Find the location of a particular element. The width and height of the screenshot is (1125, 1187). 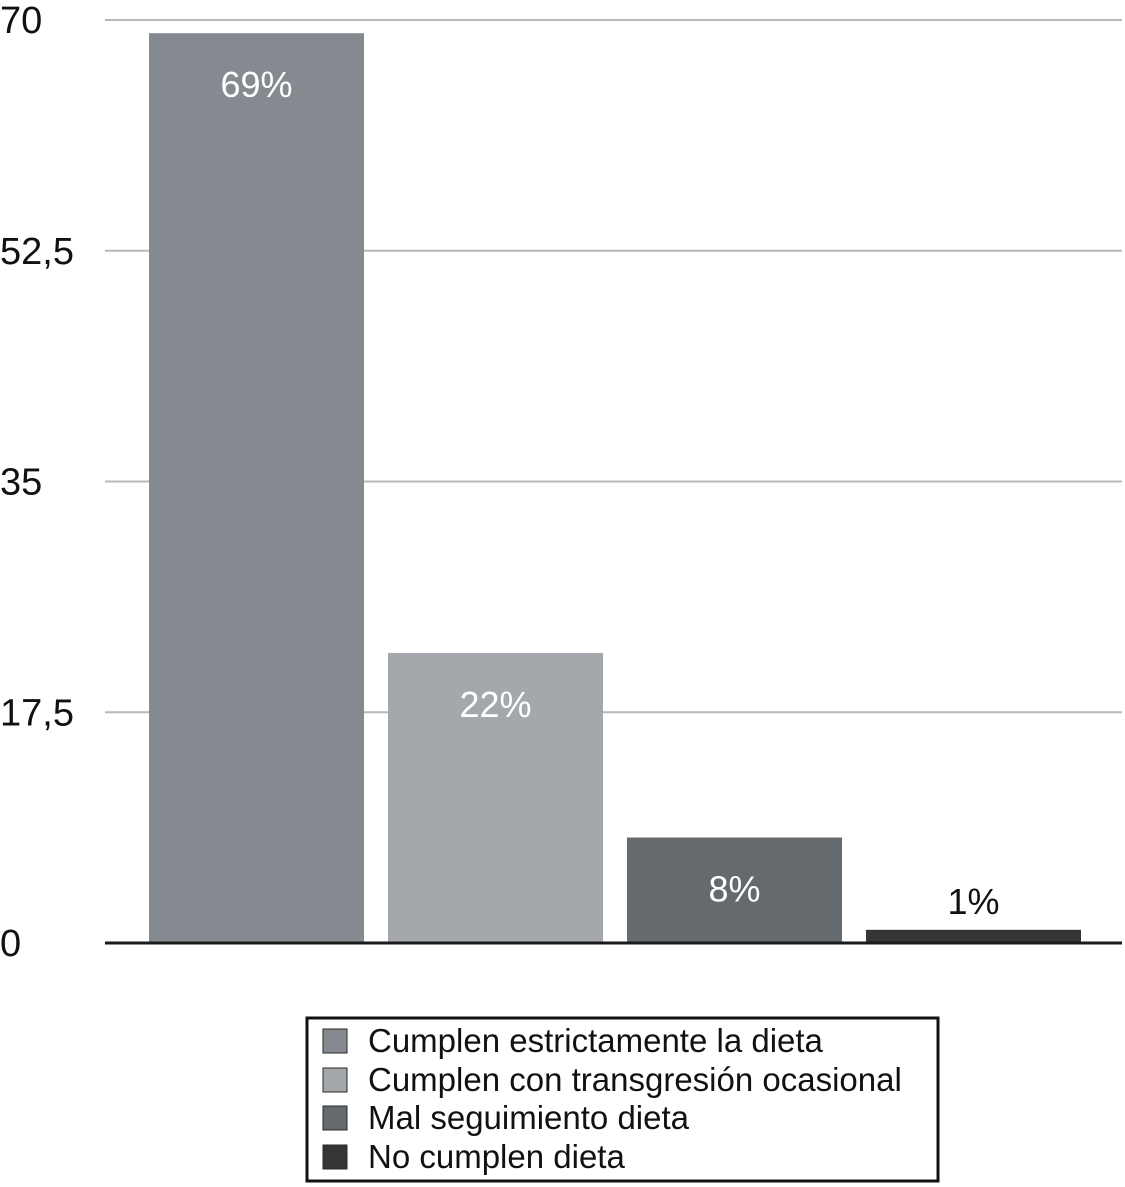

legend-label-2: Cumplen con transgresión ocasional is located at coordinates (635, 1079).